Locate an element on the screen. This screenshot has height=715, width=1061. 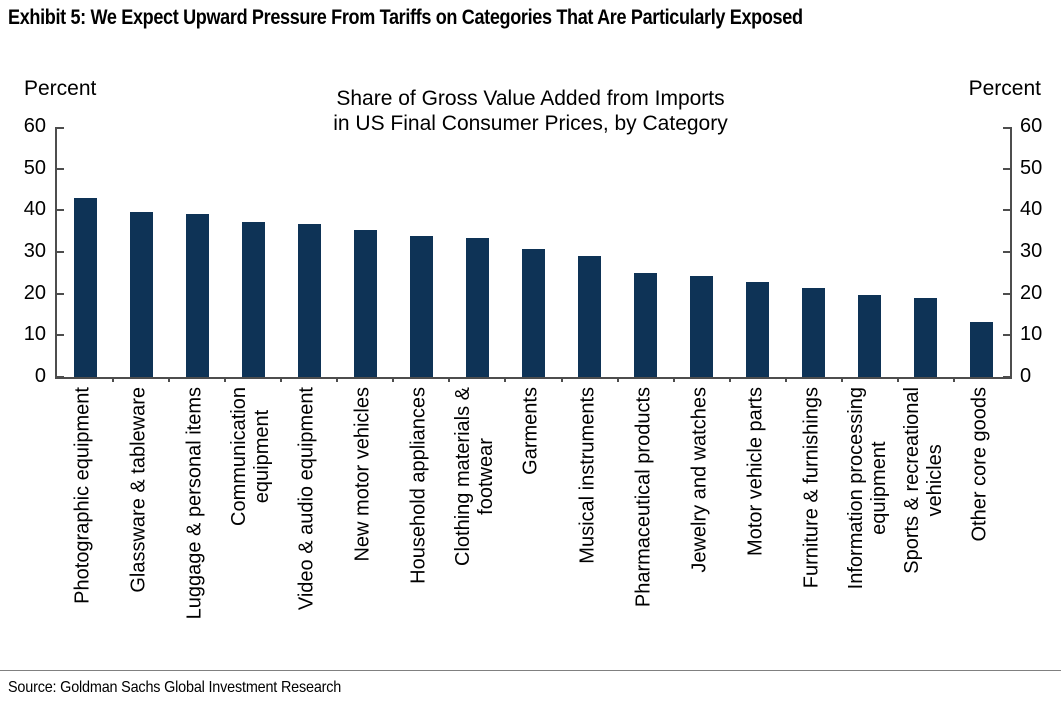
category-label: Luggage & personal items is located at coordinates (194, 503).